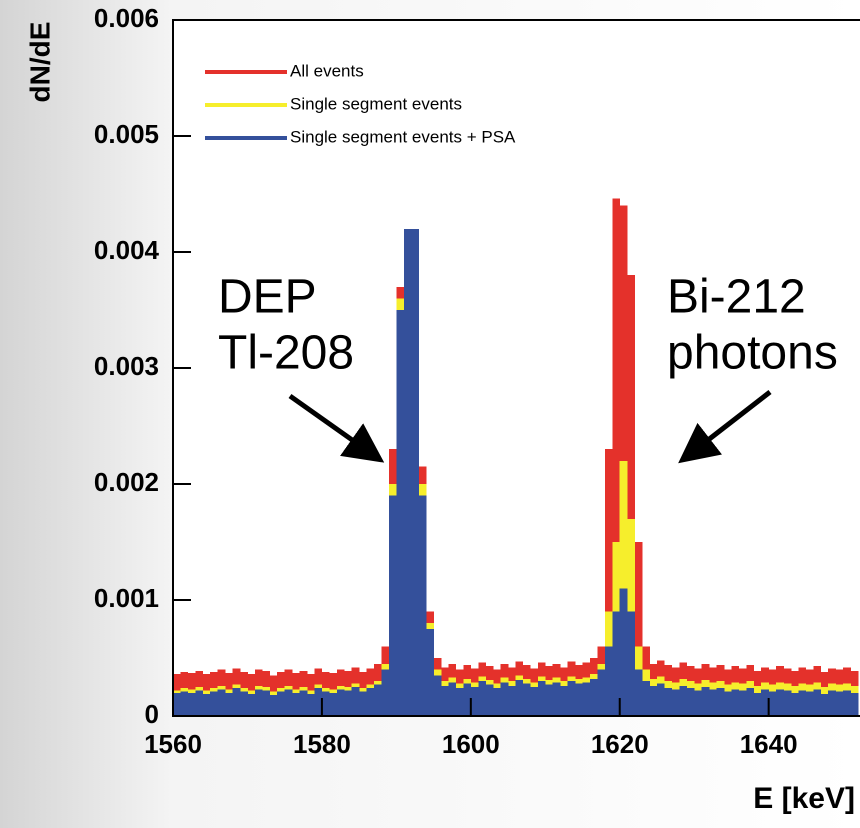  I want to click on x-tick-label: 1620, so click(620, 744).